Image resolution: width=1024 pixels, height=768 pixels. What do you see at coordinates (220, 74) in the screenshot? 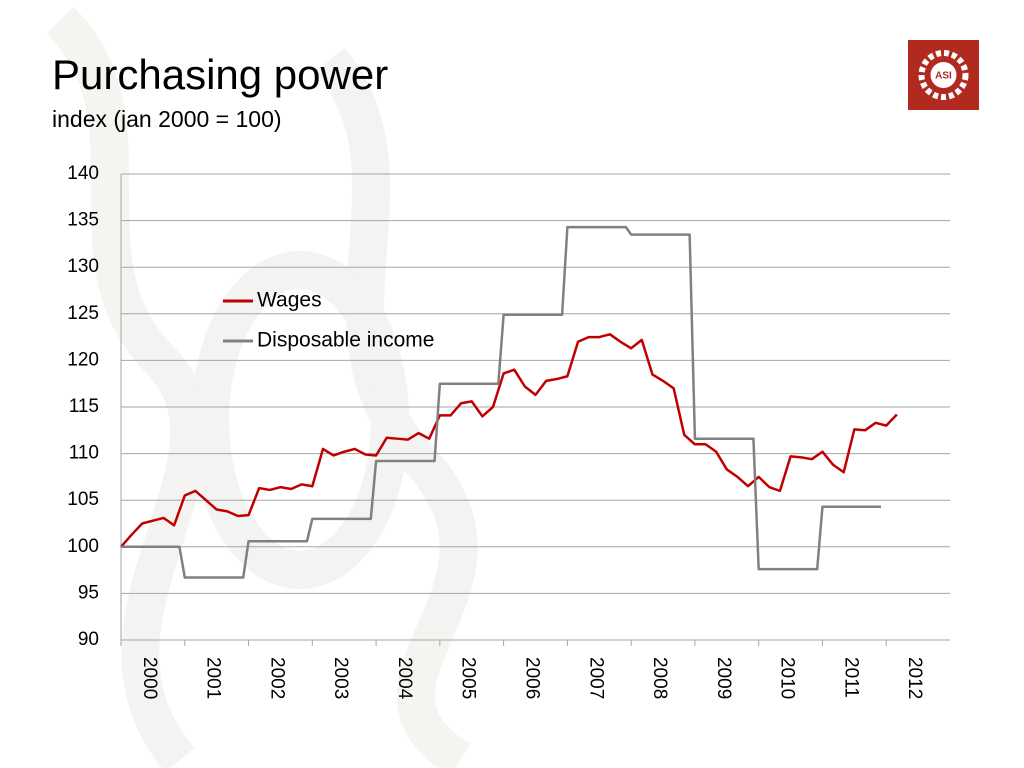
I see `chart-title: Purchasing power` at bounding box center [220, 74].